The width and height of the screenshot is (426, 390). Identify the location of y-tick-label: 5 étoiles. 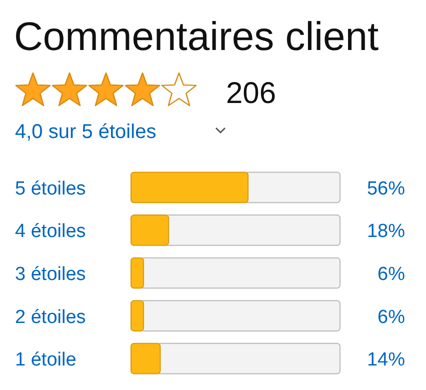
(50, 189).